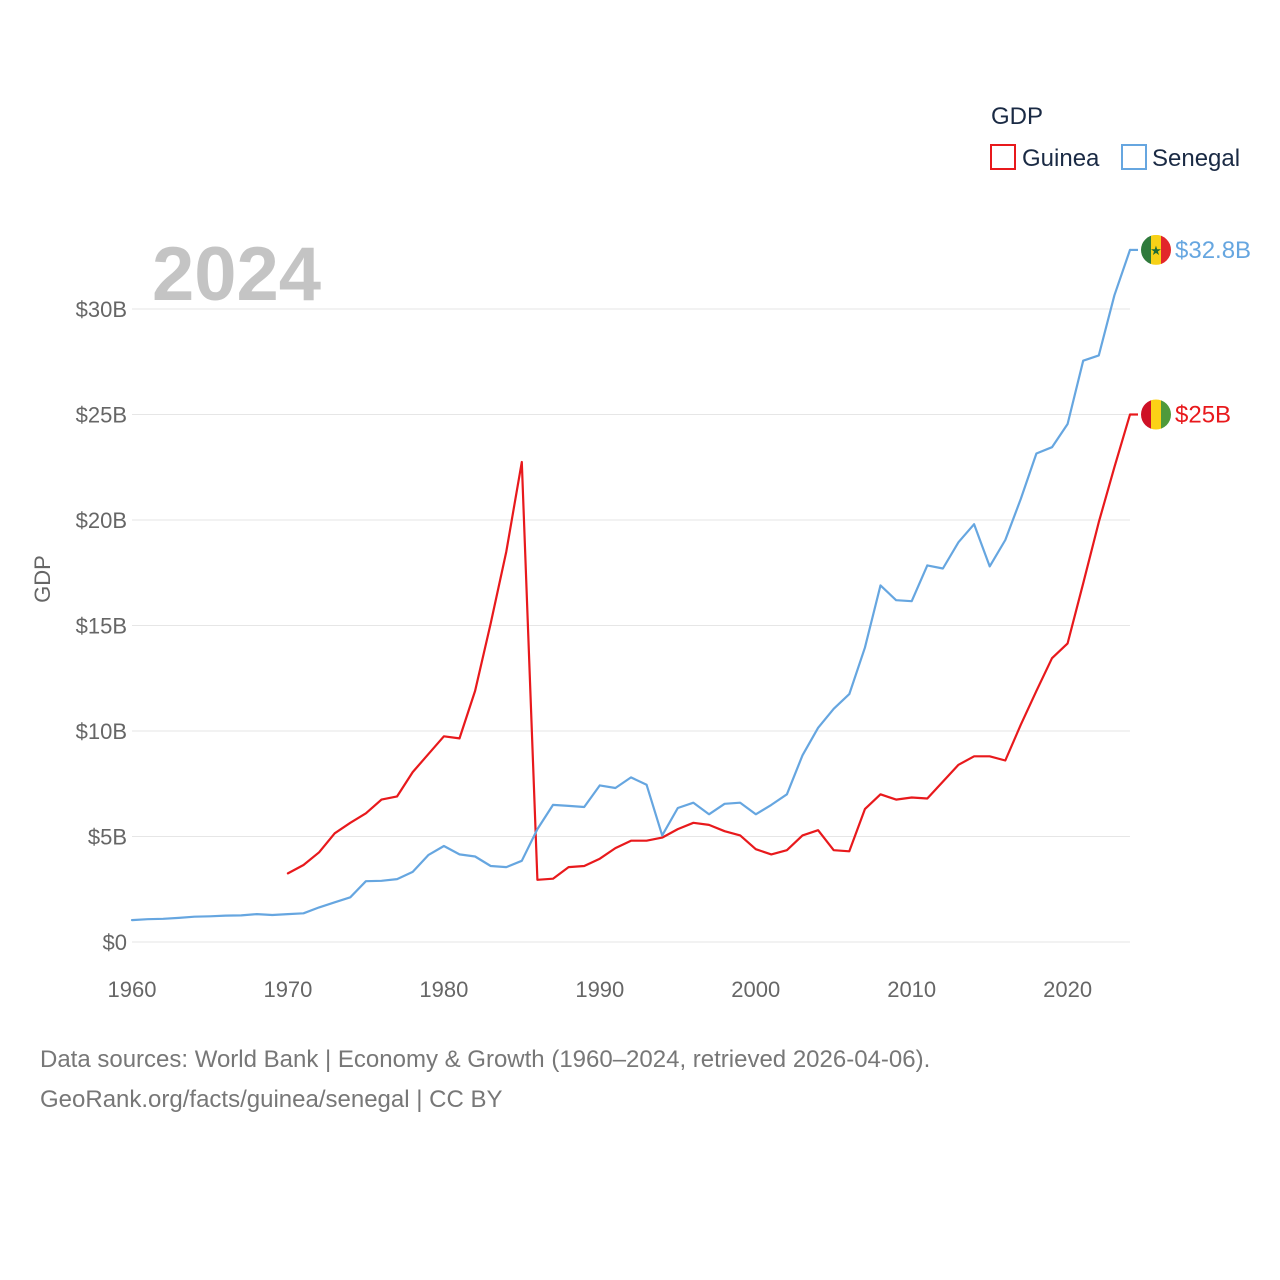 The image size is (1280, 1280). What do you see at coordinates (107, 837) in the screenshot?
I see `y-tick-label: $5B` at bounding box center [107, 837].